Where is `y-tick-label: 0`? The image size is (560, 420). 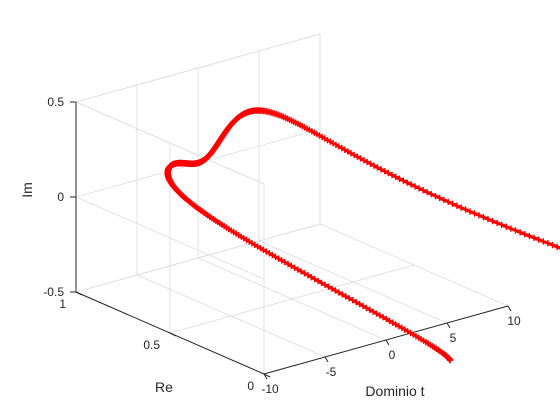
y-tick-label: 0 is located at coordinates (250, 386).